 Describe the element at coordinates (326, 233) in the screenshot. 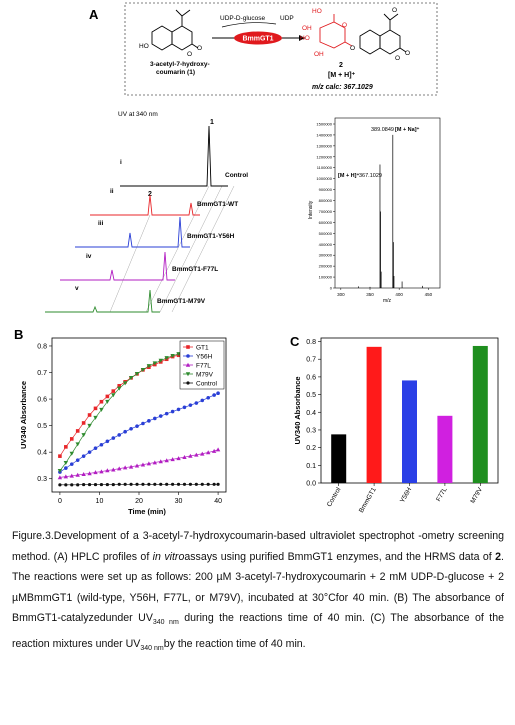

I see `ms-ytick-label: 500000` at that location.